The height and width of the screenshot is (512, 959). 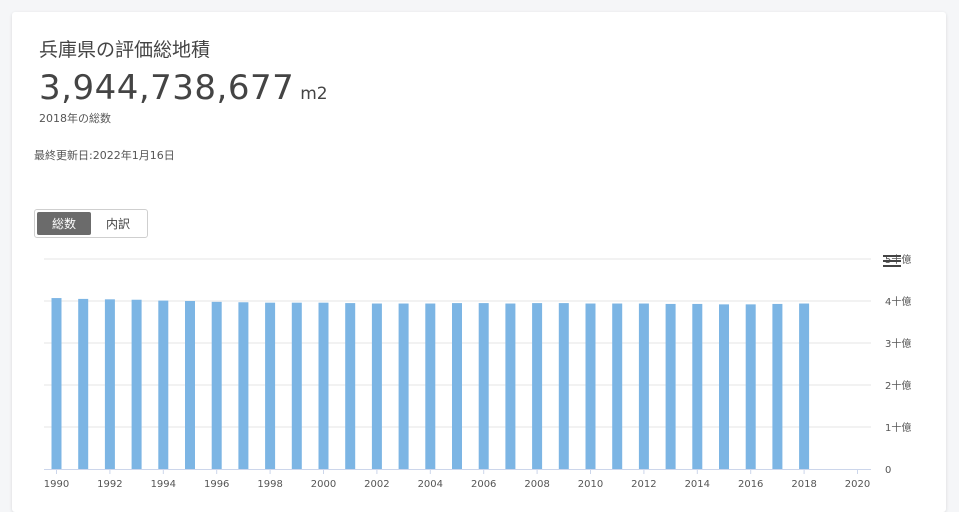 I want to click on x-tick-label: 2006, so click(x=483, y=484).